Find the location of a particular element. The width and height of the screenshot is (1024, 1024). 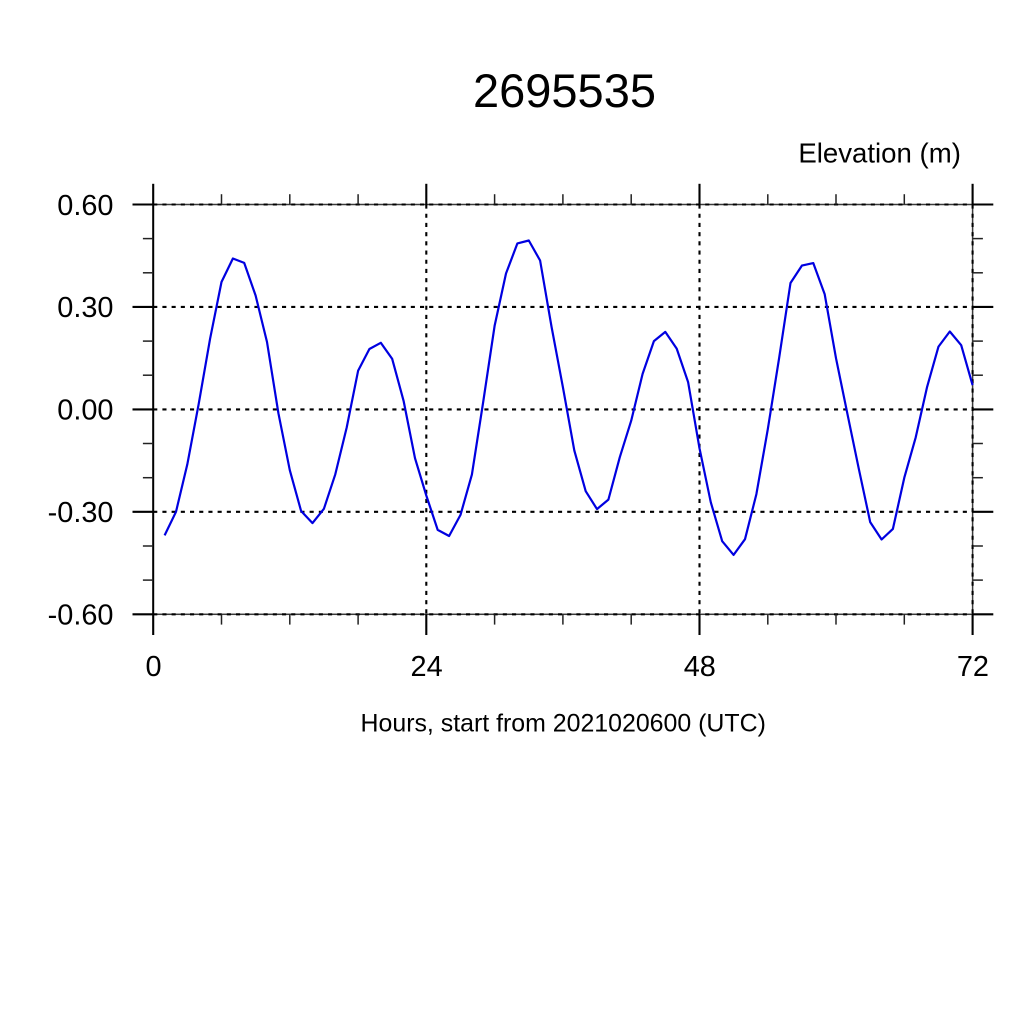

svg-text: 0.30 is located at coordinates (85, 308).